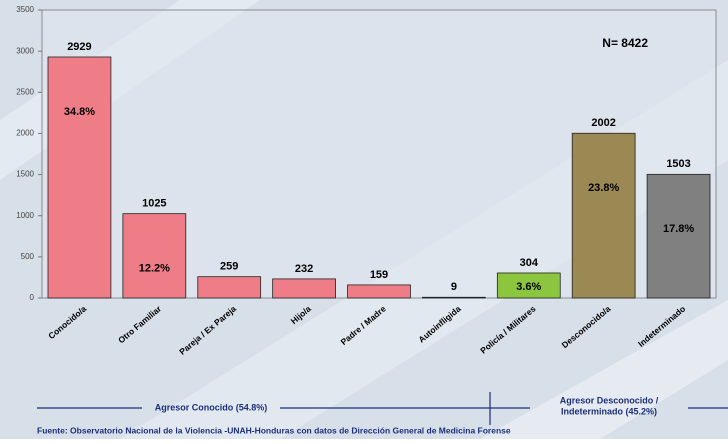  Describe the element at coordinates (32, 297) in the screenshot. I see `y-tick-label: 0` at that location.